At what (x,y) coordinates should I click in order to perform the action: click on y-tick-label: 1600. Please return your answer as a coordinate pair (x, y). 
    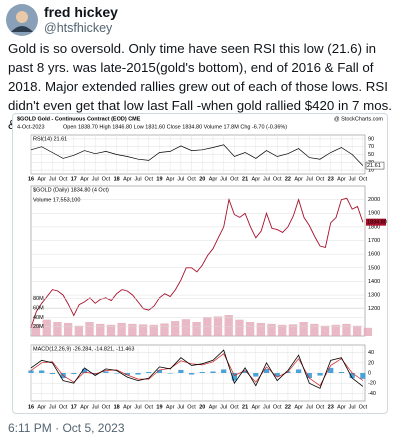
    Looking at the image, I should click on (374, 255).